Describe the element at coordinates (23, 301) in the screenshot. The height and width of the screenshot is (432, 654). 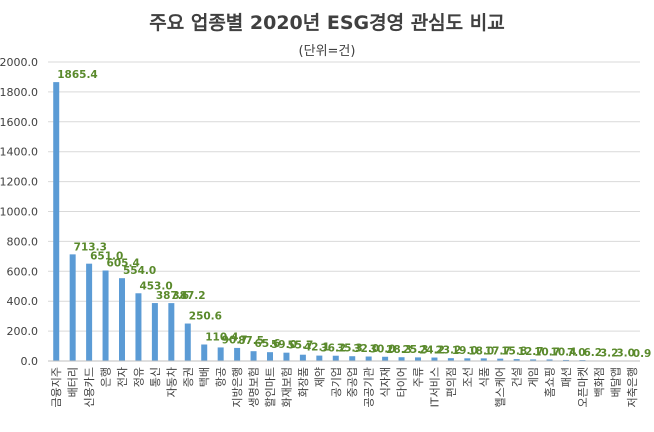
I see `y-tick-label: 400.0` at that location.